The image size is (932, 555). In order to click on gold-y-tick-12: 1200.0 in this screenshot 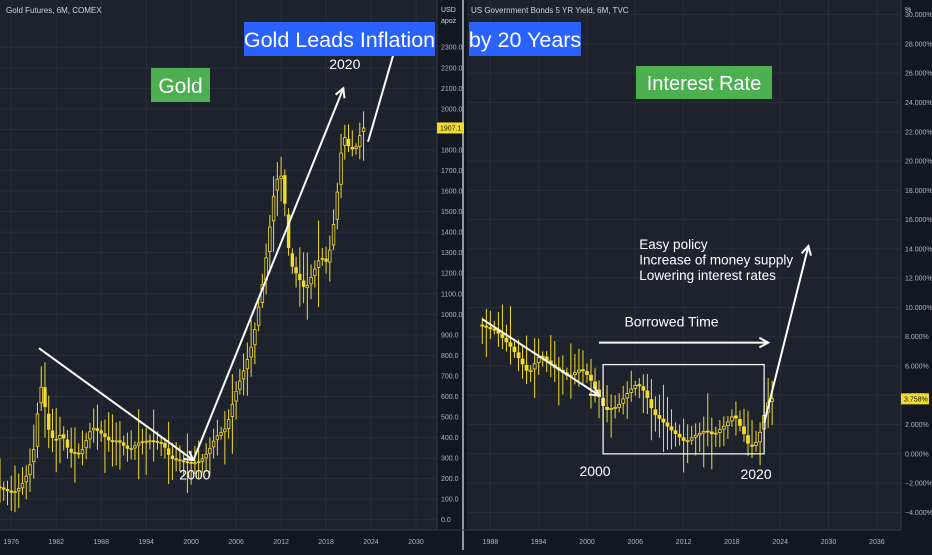, I will do `click(452, 274)`.